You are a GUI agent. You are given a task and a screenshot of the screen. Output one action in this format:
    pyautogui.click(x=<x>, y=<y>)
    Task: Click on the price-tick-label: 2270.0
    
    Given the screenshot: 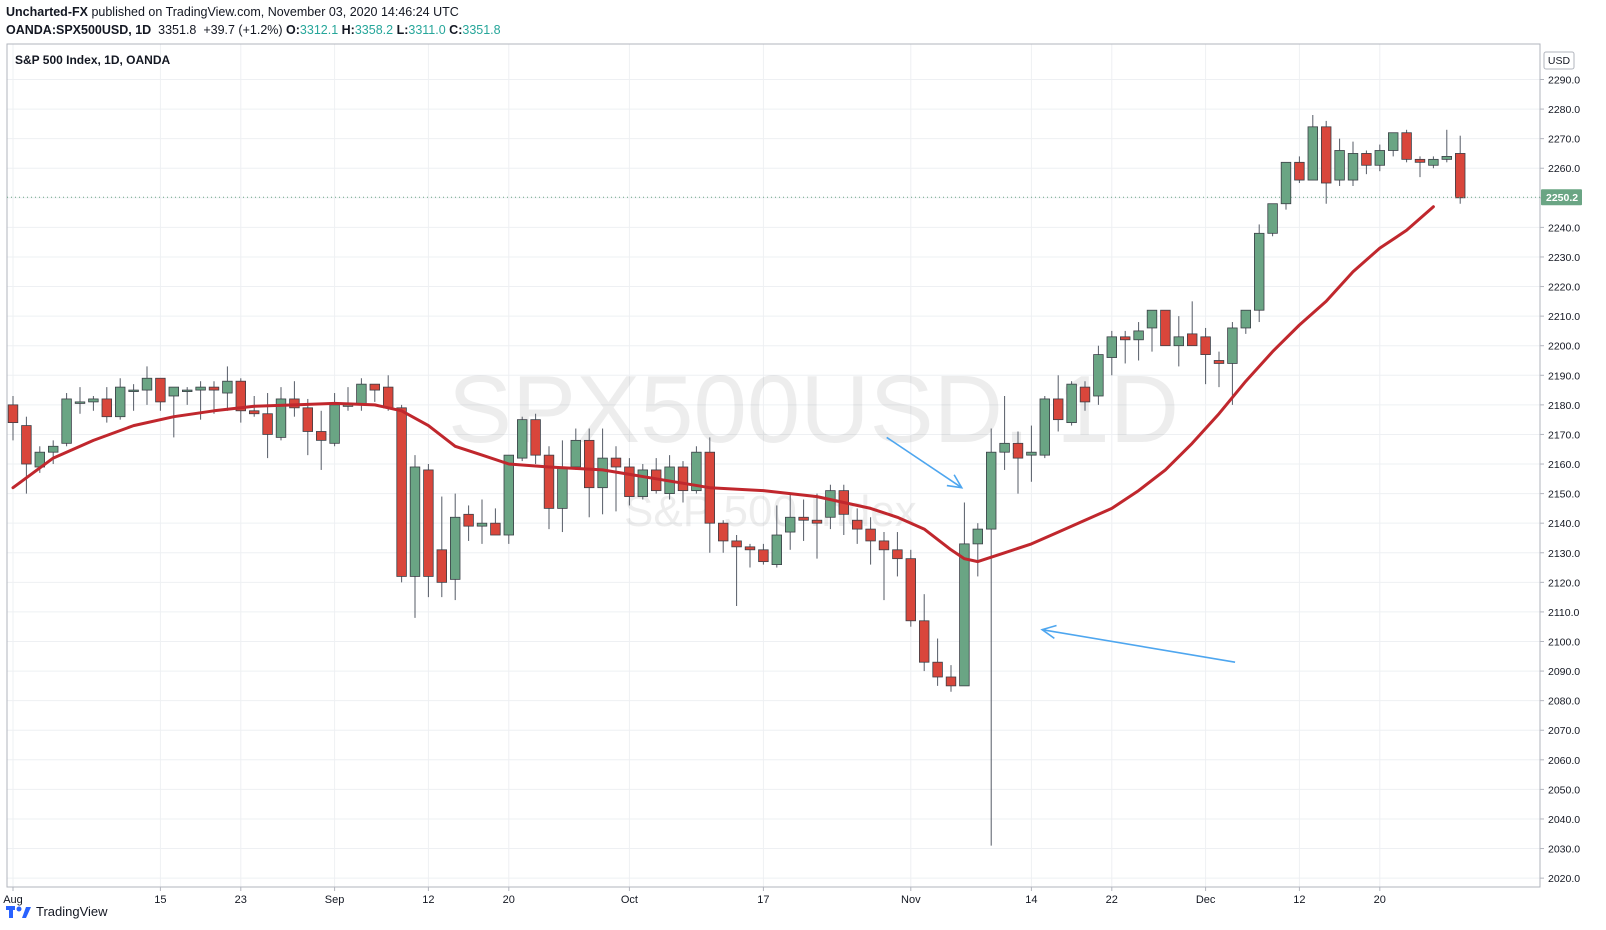 What is the action you would take?
    pyautogui.click(x=1564, y=140)
    